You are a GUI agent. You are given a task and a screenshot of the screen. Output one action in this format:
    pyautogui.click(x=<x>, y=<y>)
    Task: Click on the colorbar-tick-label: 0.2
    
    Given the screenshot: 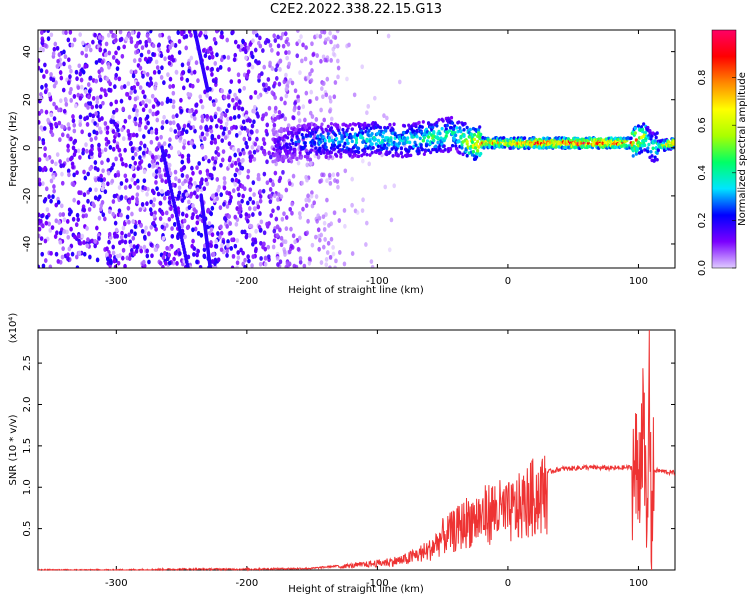 What is the action you would take?
    pyautogui.click(x=702, y=220)
    